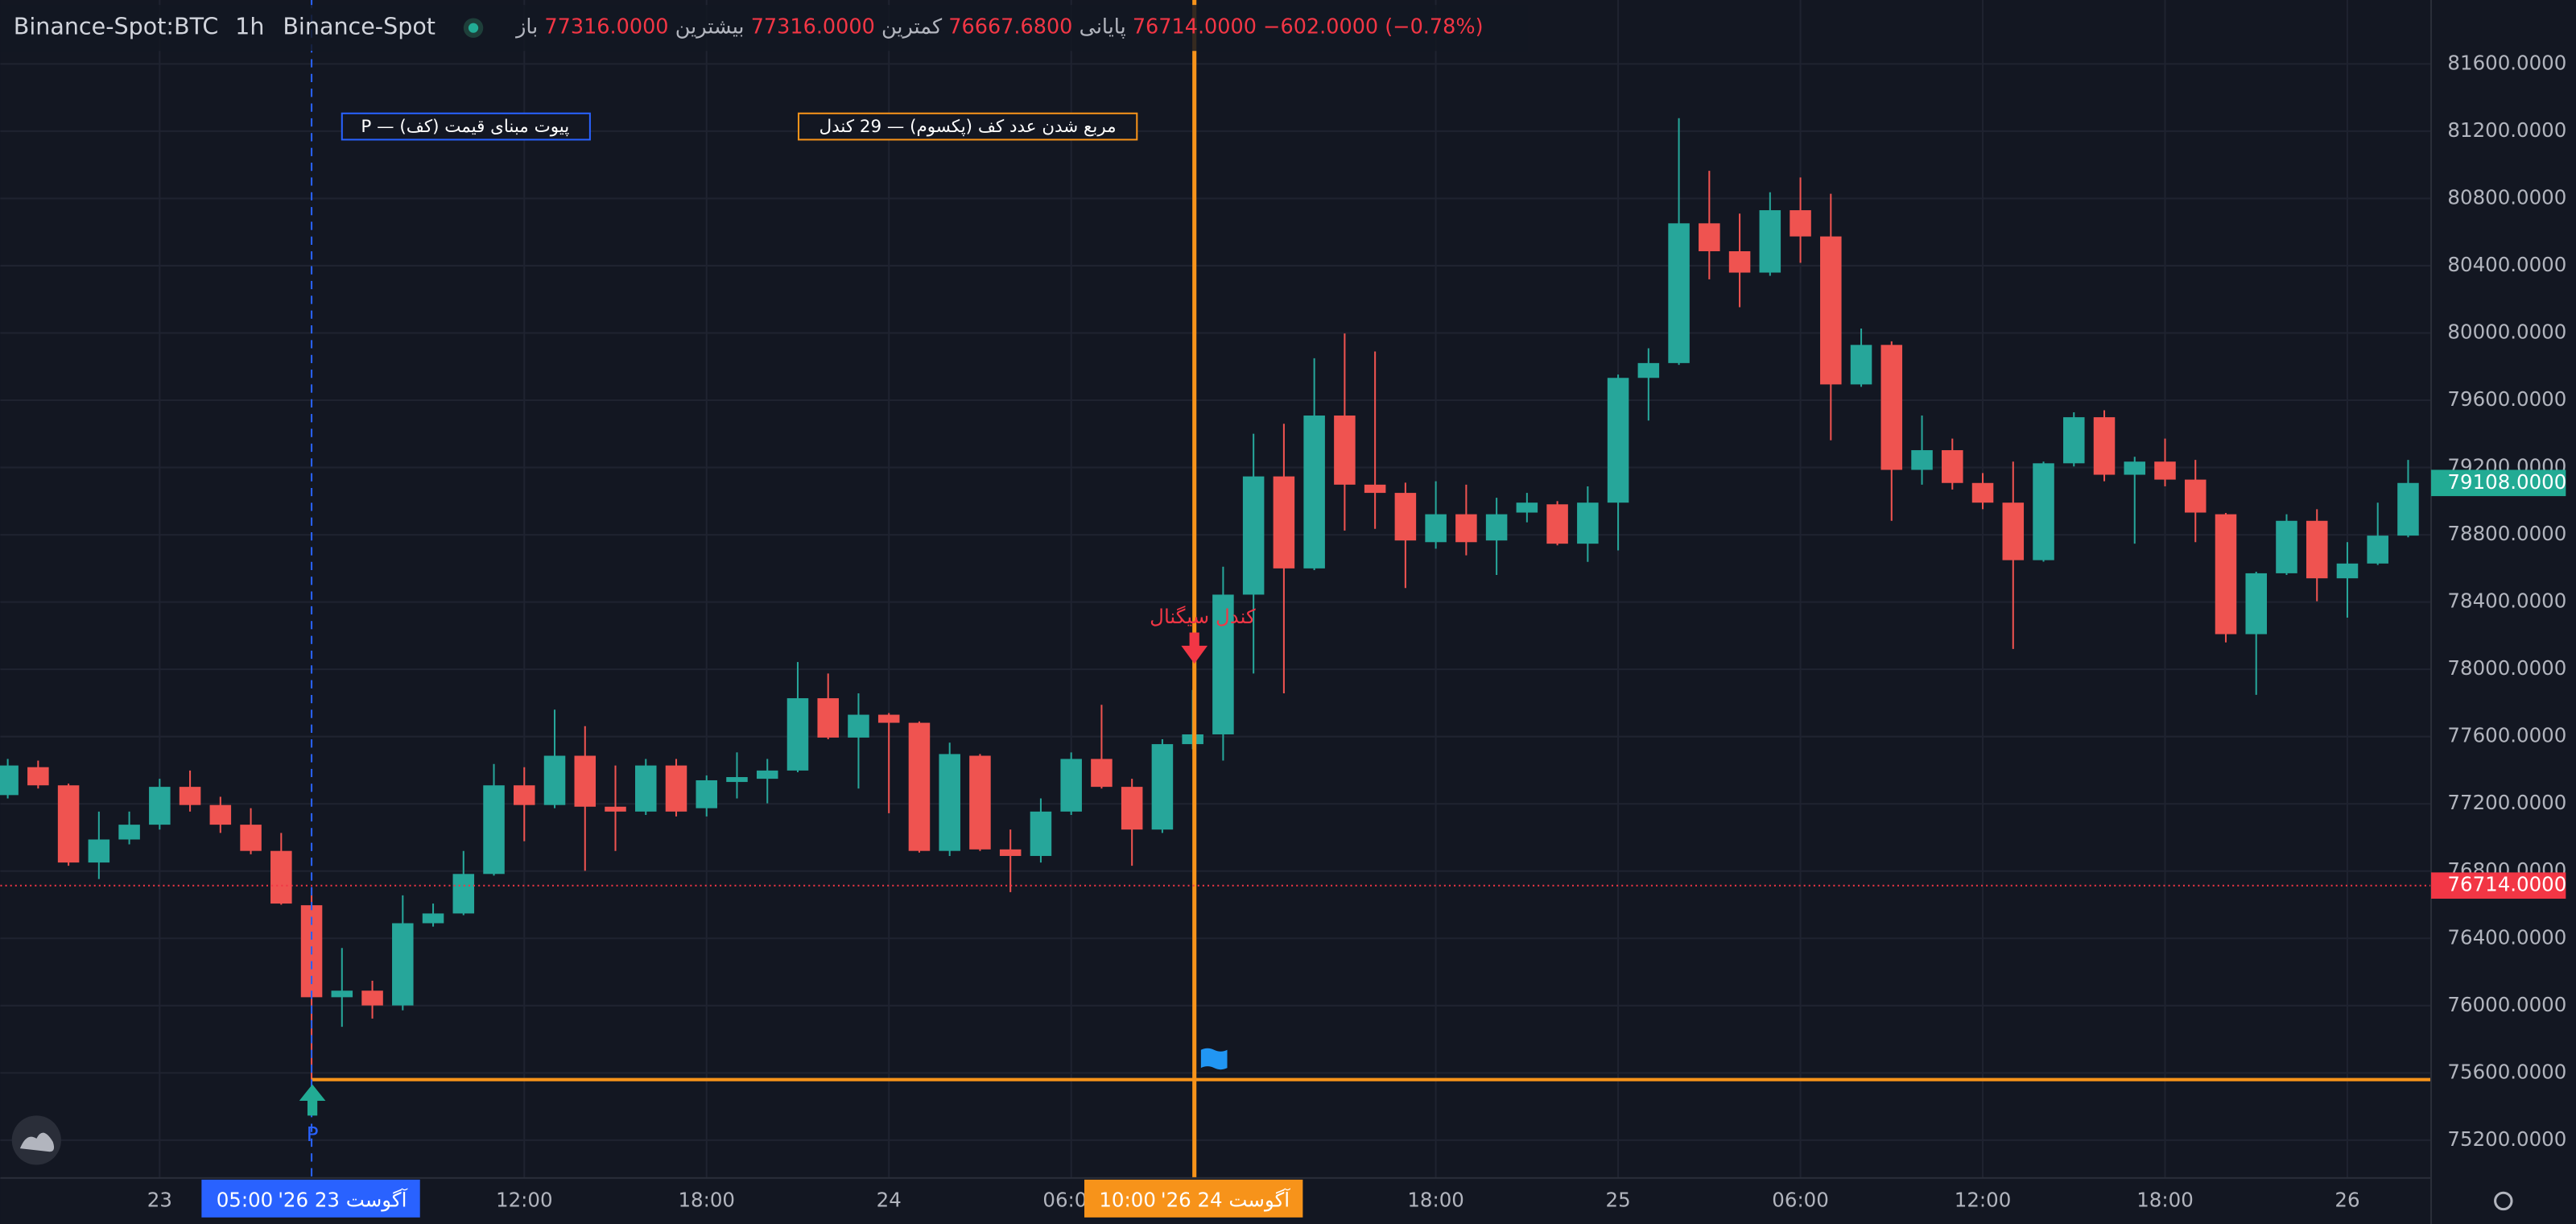  Describe the element at coordinates (1010, 27) in the screenshot. I see `ohlc-value: 76667.6800` at that location.